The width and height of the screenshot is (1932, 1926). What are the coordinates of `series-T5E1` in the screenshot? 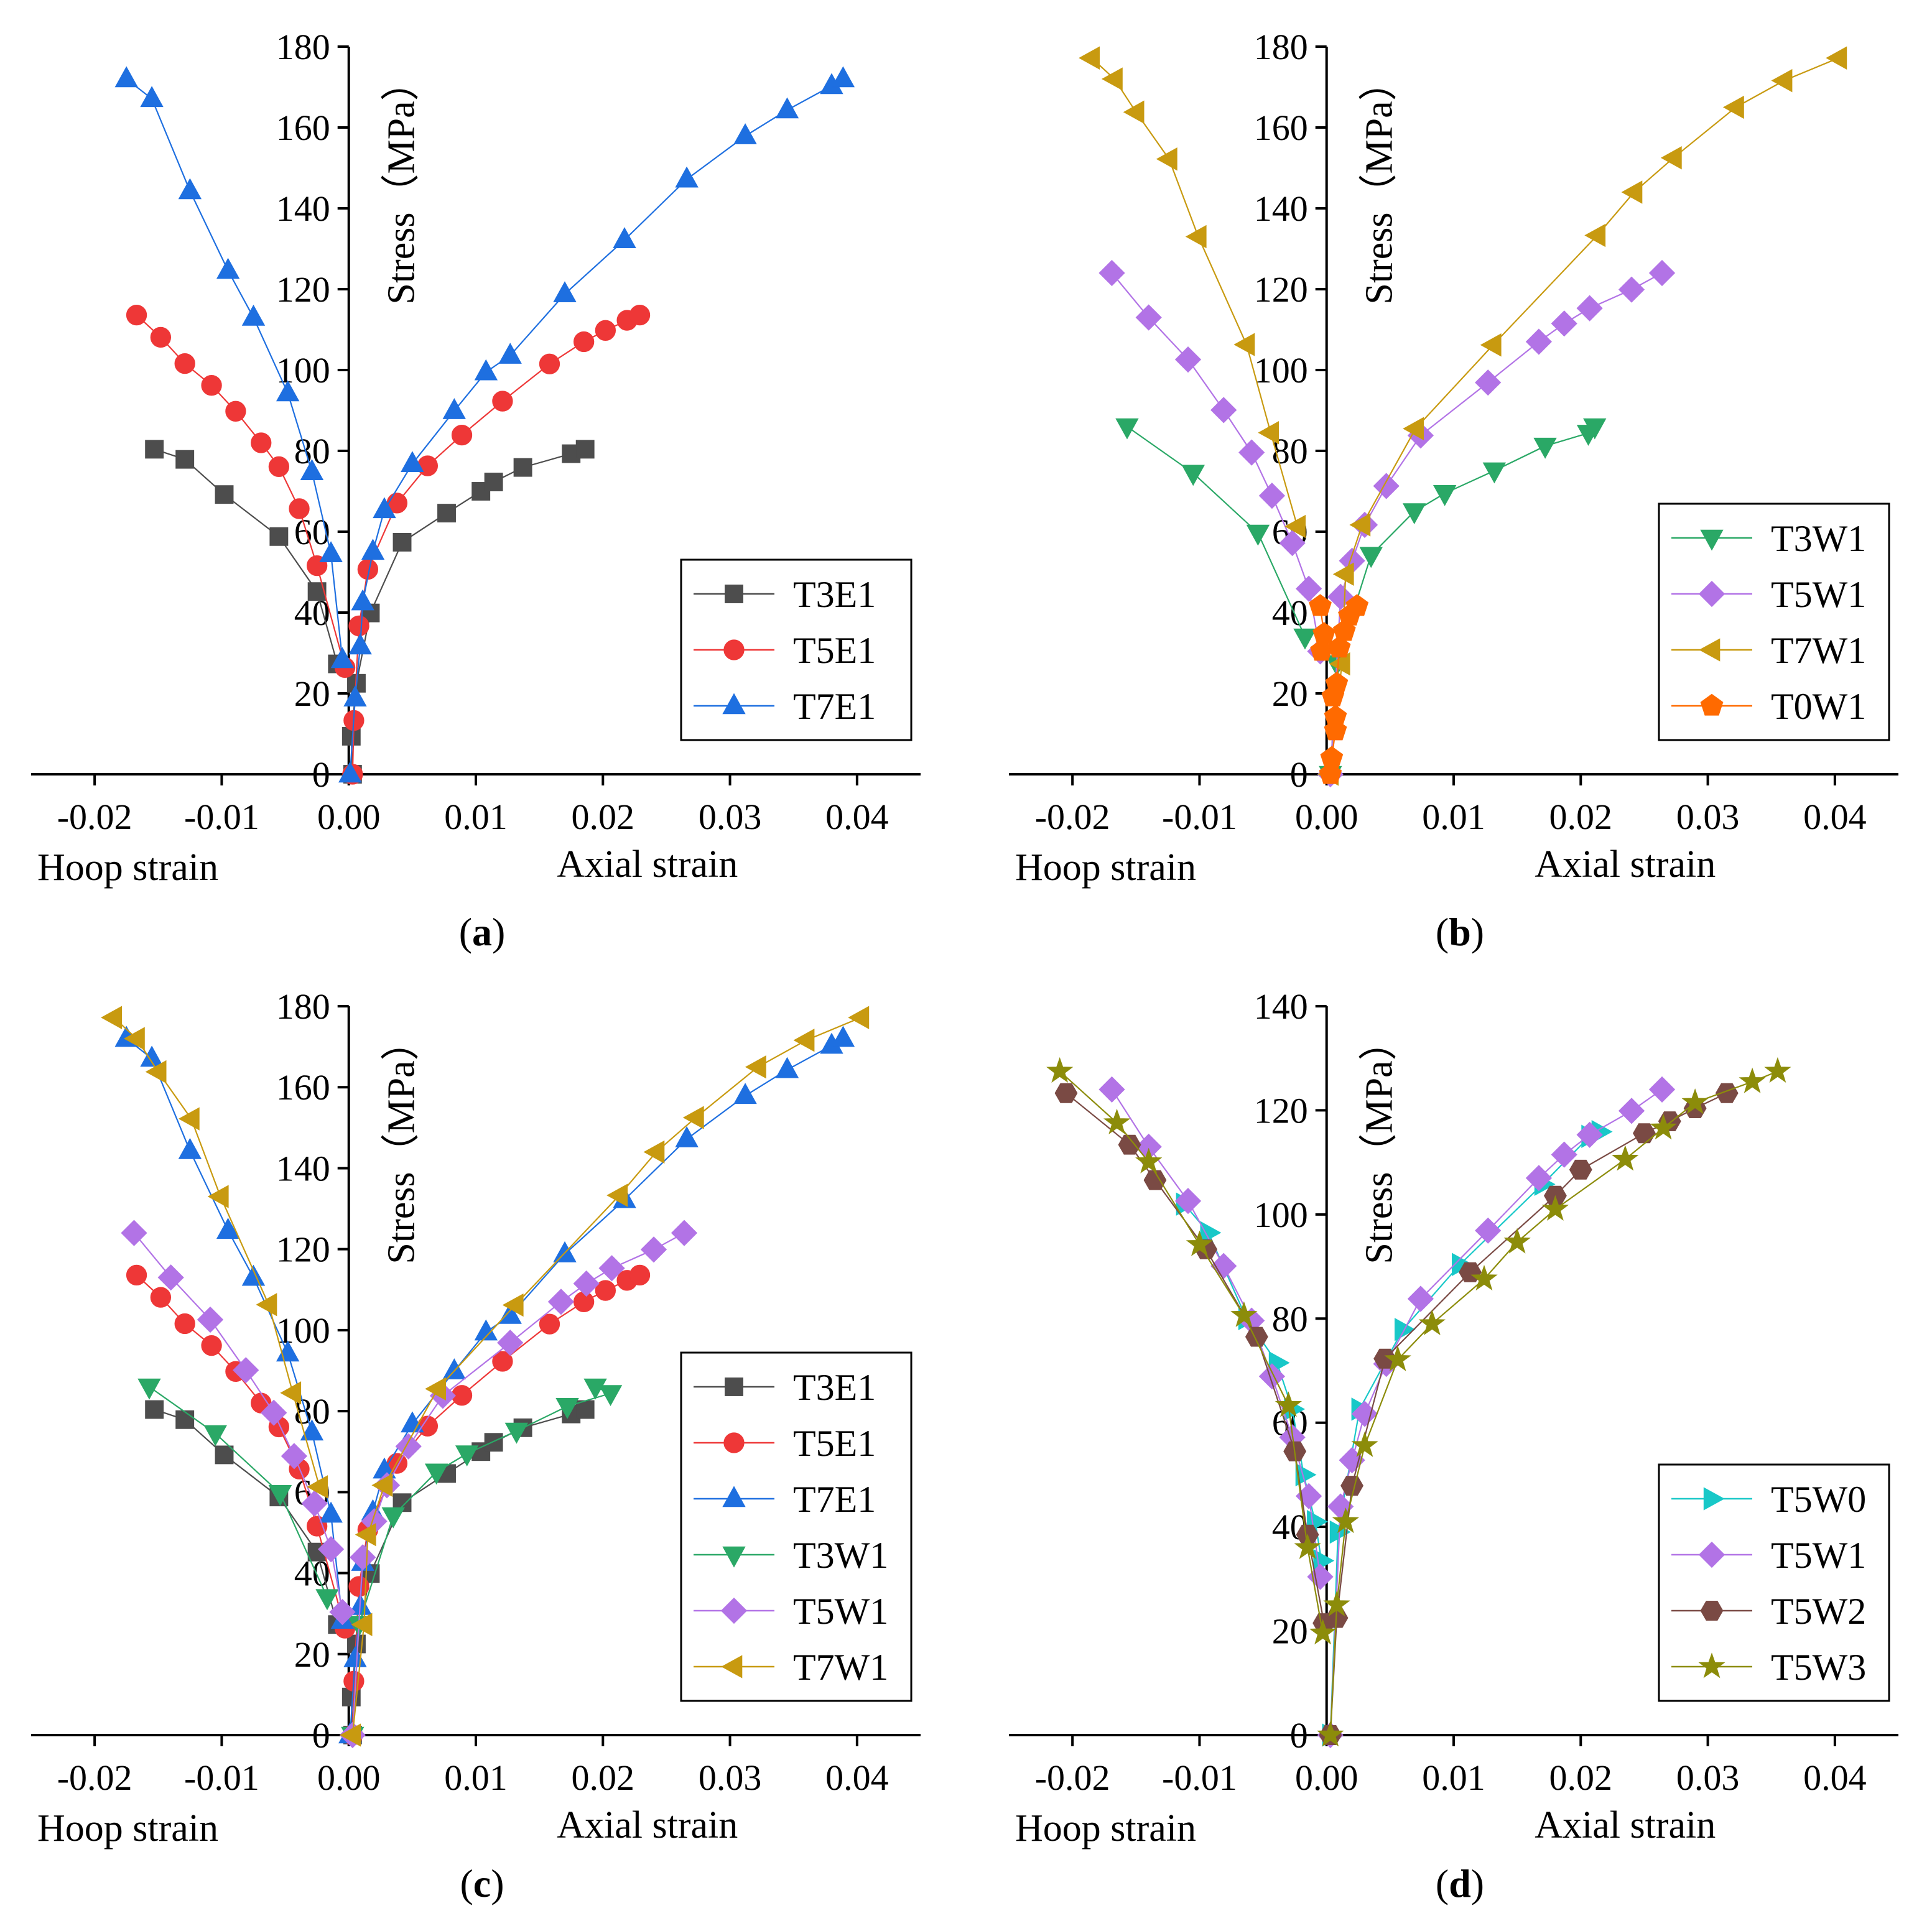 It's located at (388, 544).